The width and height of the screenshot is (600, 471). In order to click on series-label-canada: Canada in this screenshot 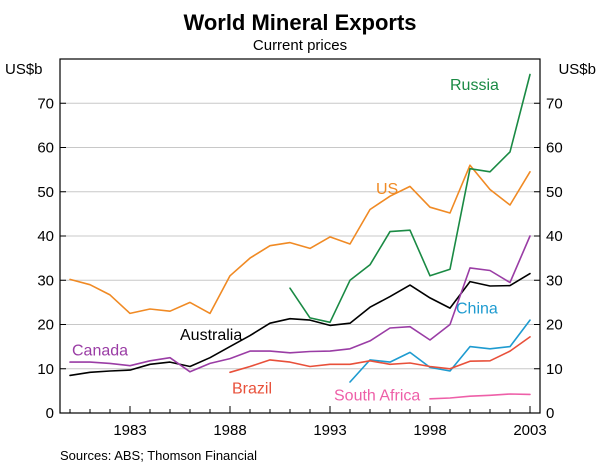, I will do `click(100, 350)`.